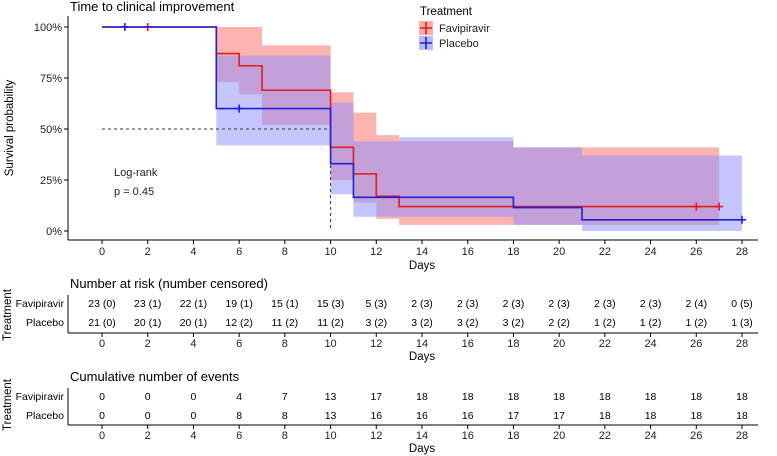 The height and width of the screenshot is (456, 777). I want to click on events-table-x-tick-label: 16, so click(468, 436).